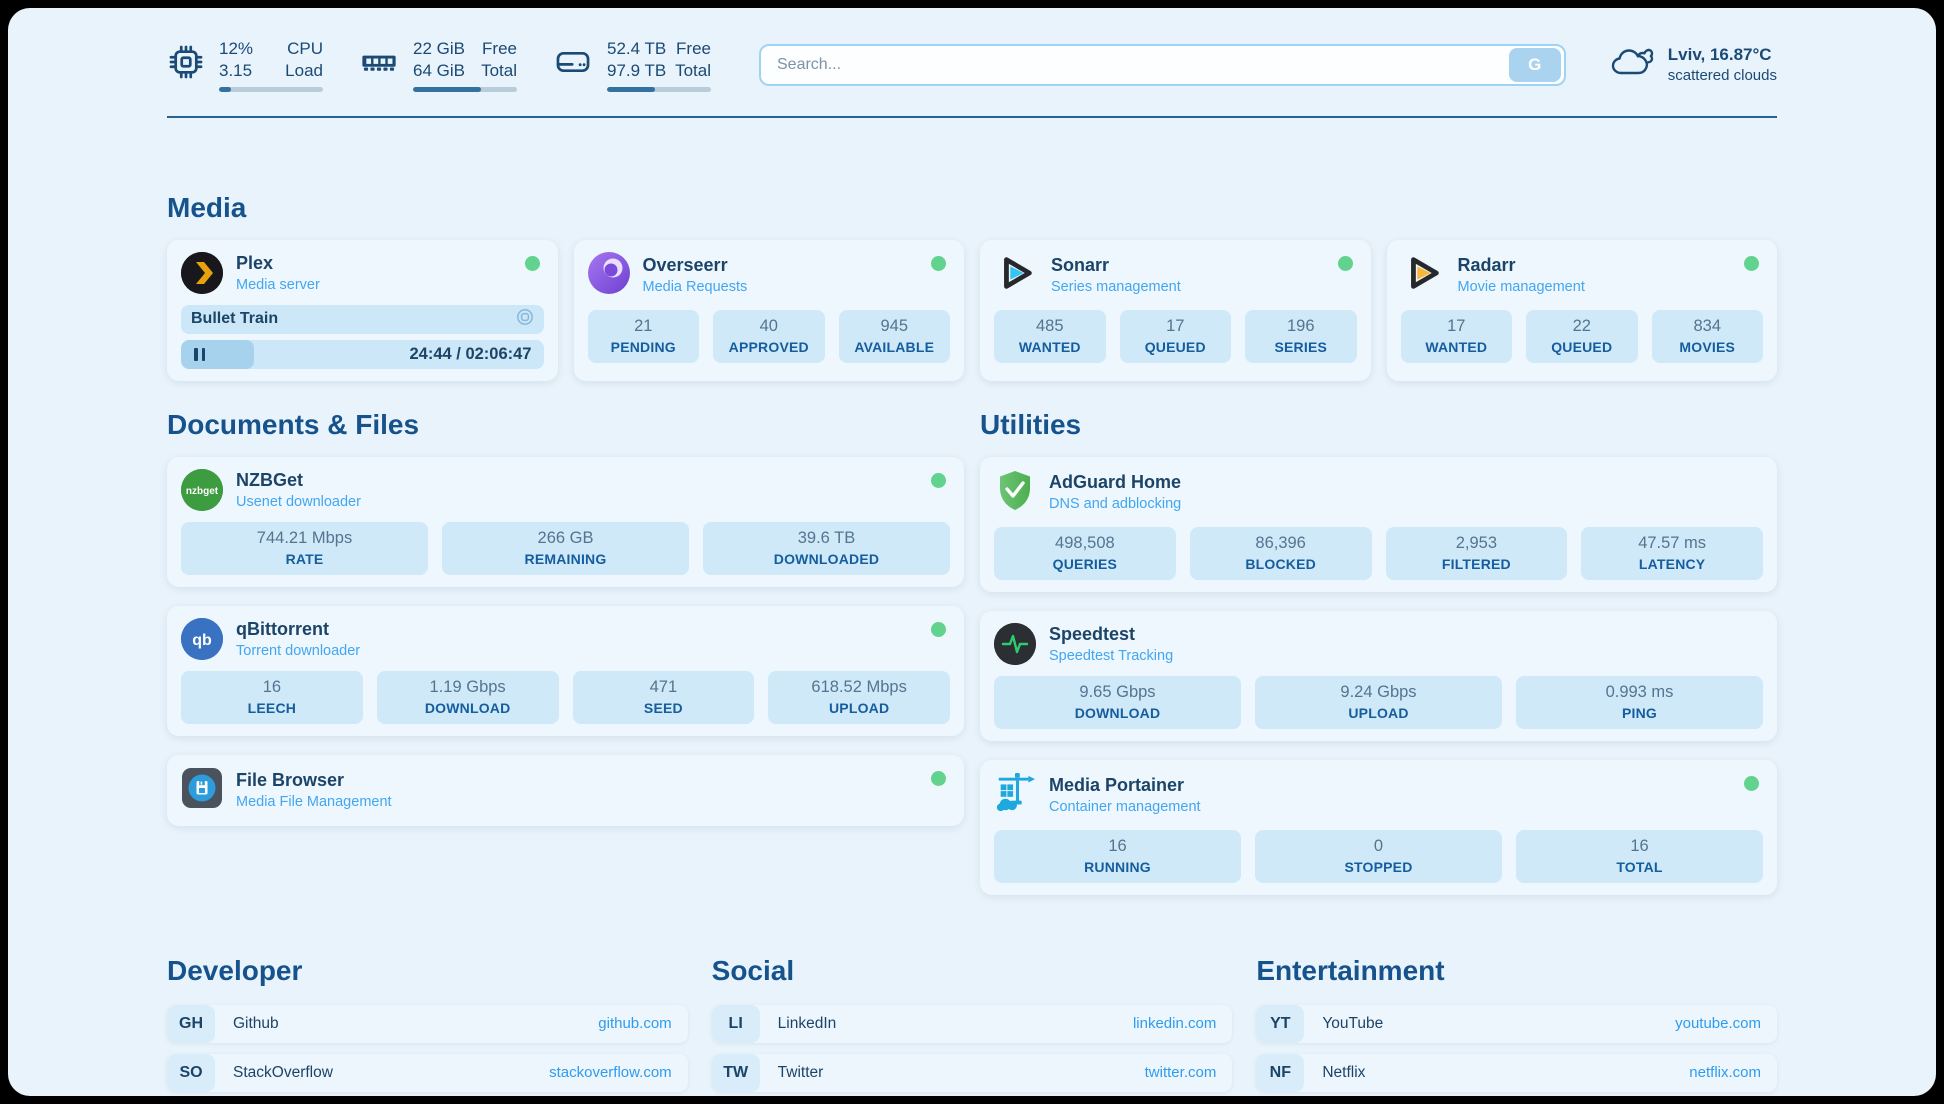  What do you see at coordinates (304, 70) in the screenshot?
I see `cpu-load-label: Load` at bounding box center [304, 70].